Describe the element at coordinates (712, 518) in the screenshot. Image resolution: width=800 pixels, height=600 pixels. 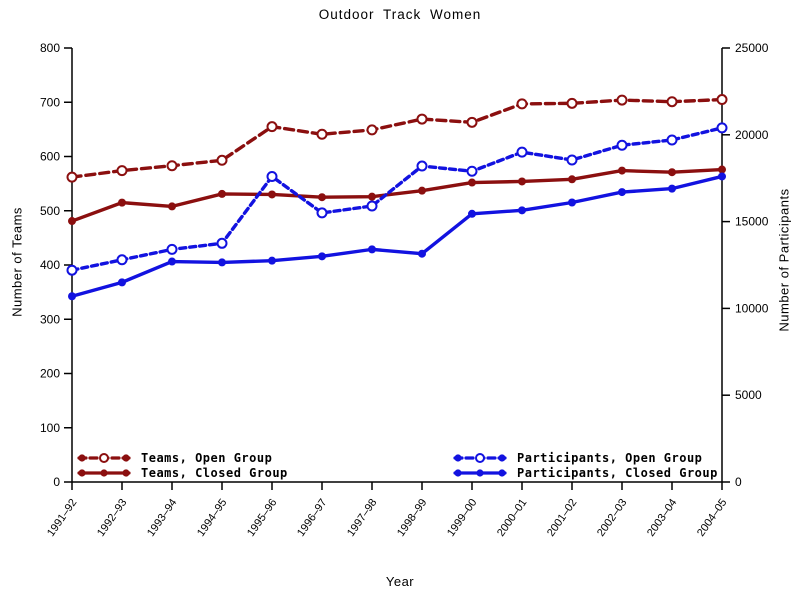
I see `x-tick-label: 2004–05` at that location.